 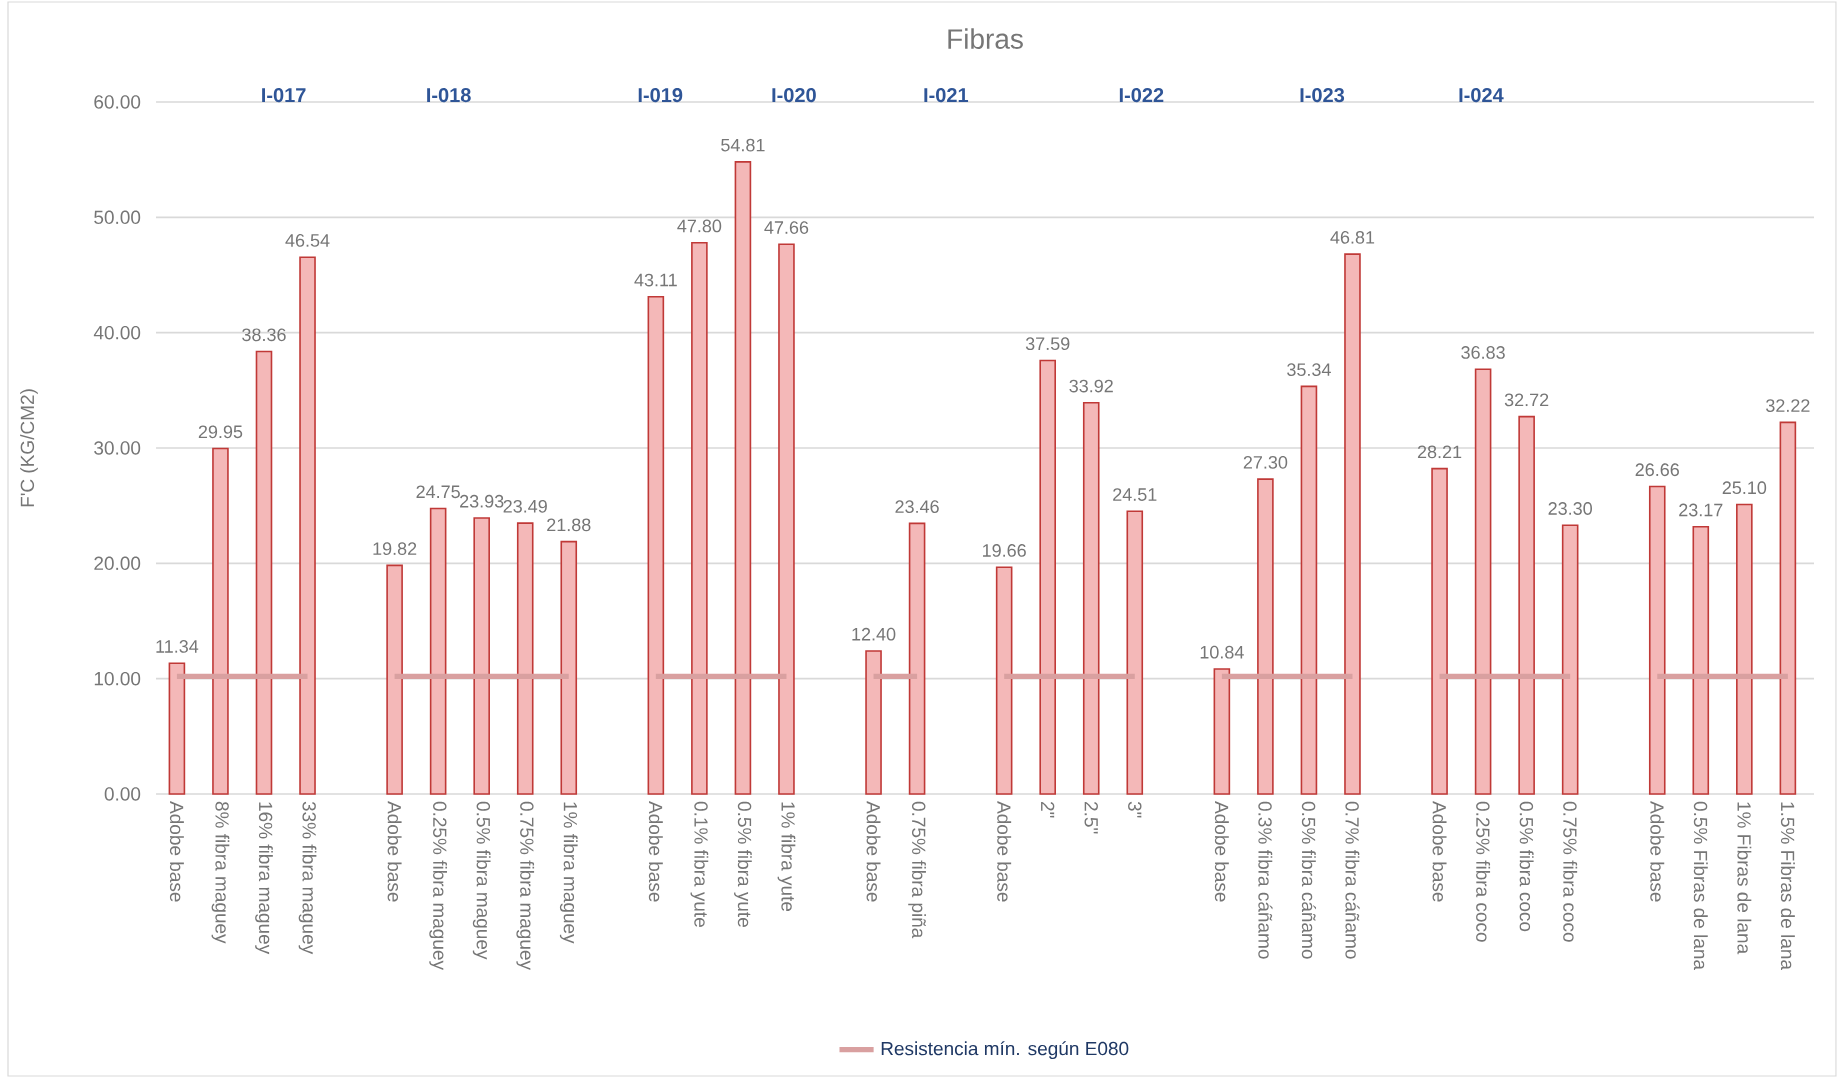 What do you see at coordinates (307, 878) in the screenshot?
I see `x-tick-label: 33% fibra maguey` at bounding box center [307, 878].